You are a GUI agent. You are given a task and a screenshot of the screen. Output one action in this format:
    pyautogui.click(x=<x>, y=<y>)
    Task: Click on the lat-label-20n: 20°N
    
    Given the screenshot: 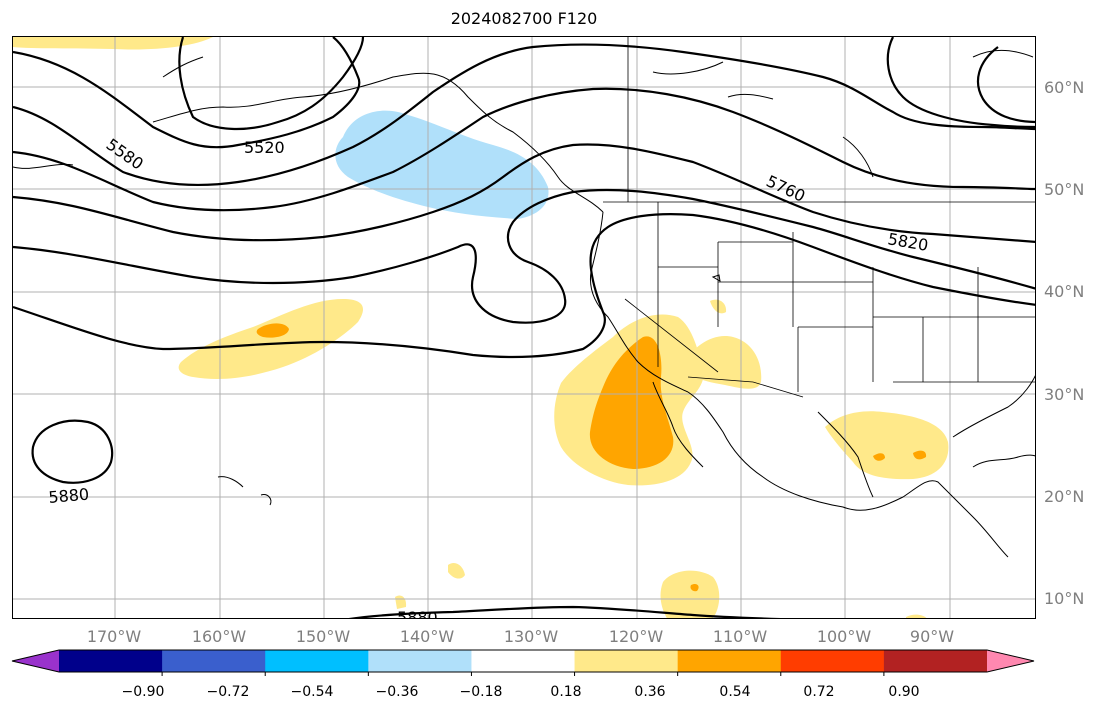 What is the action you would take?
    pyautogui.click(x=1064, y=496)
    